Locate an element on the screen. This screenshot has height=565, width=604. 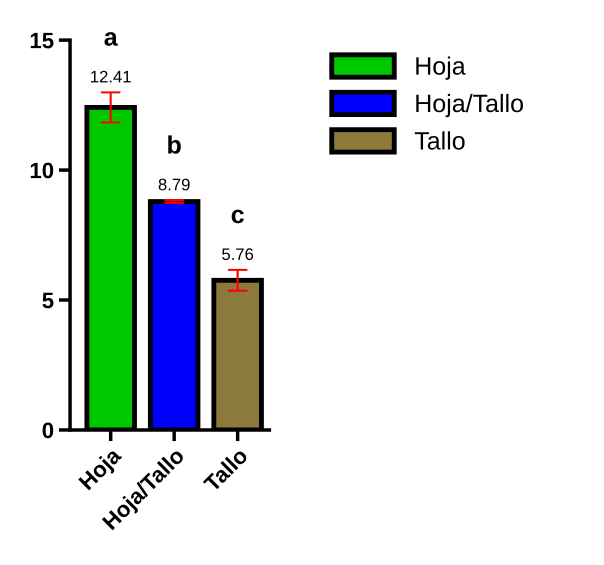
y-tick-label: 15 is located at coordinates (42, 40).